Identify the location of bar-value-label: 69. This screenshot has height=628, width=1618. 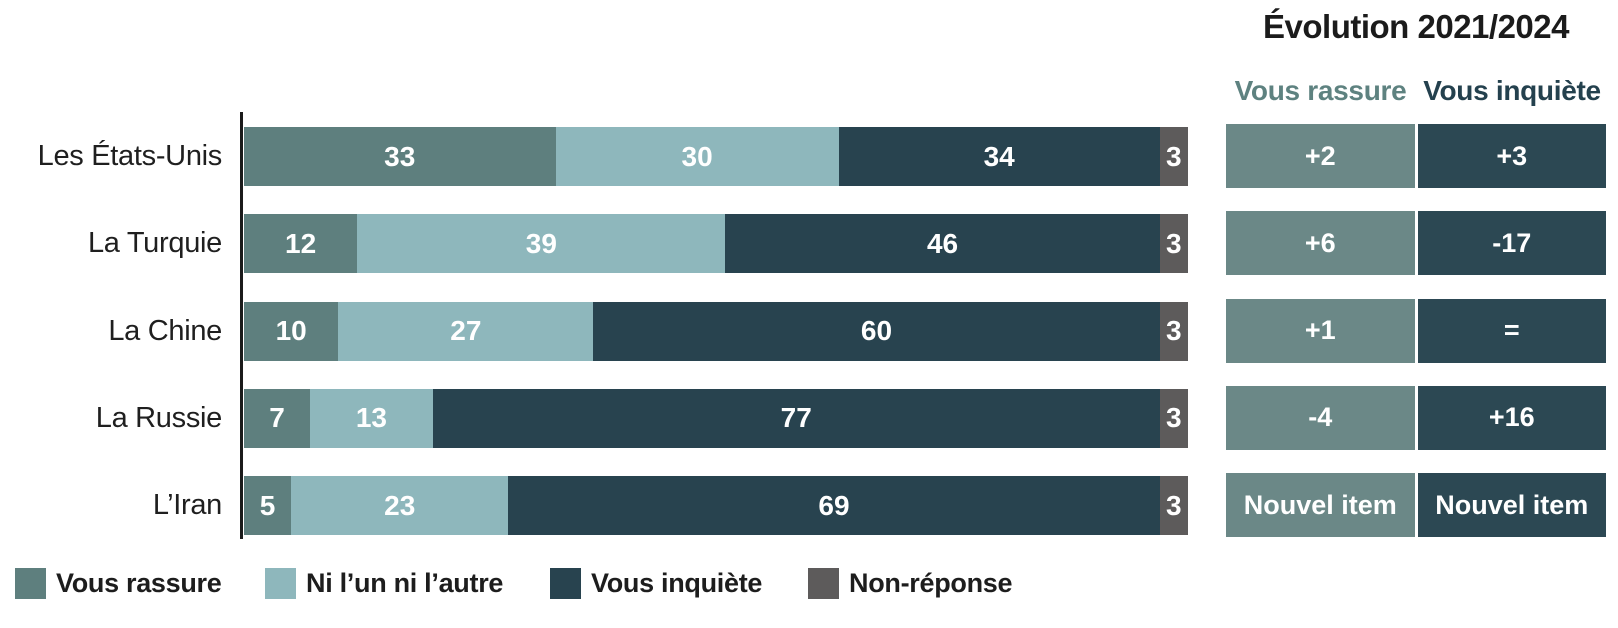
(834, 505).